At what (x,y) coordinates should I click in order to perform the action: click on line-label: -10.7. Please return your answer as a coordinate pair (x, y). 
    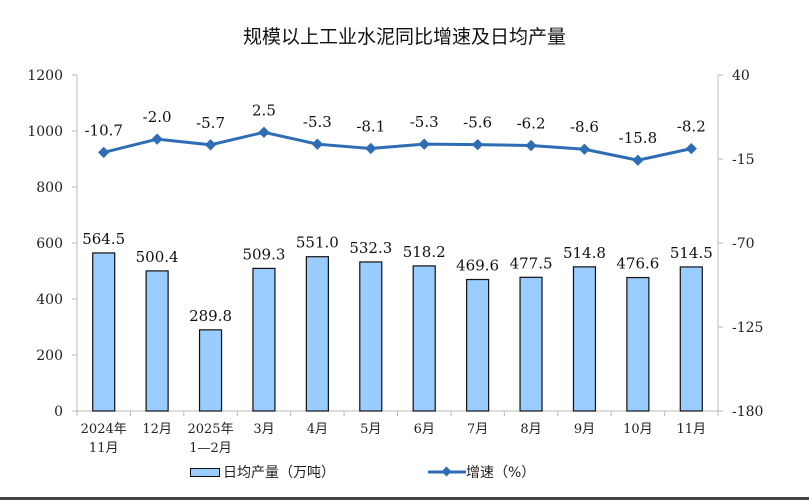
    Looking at the image, I should click on (103, 130).